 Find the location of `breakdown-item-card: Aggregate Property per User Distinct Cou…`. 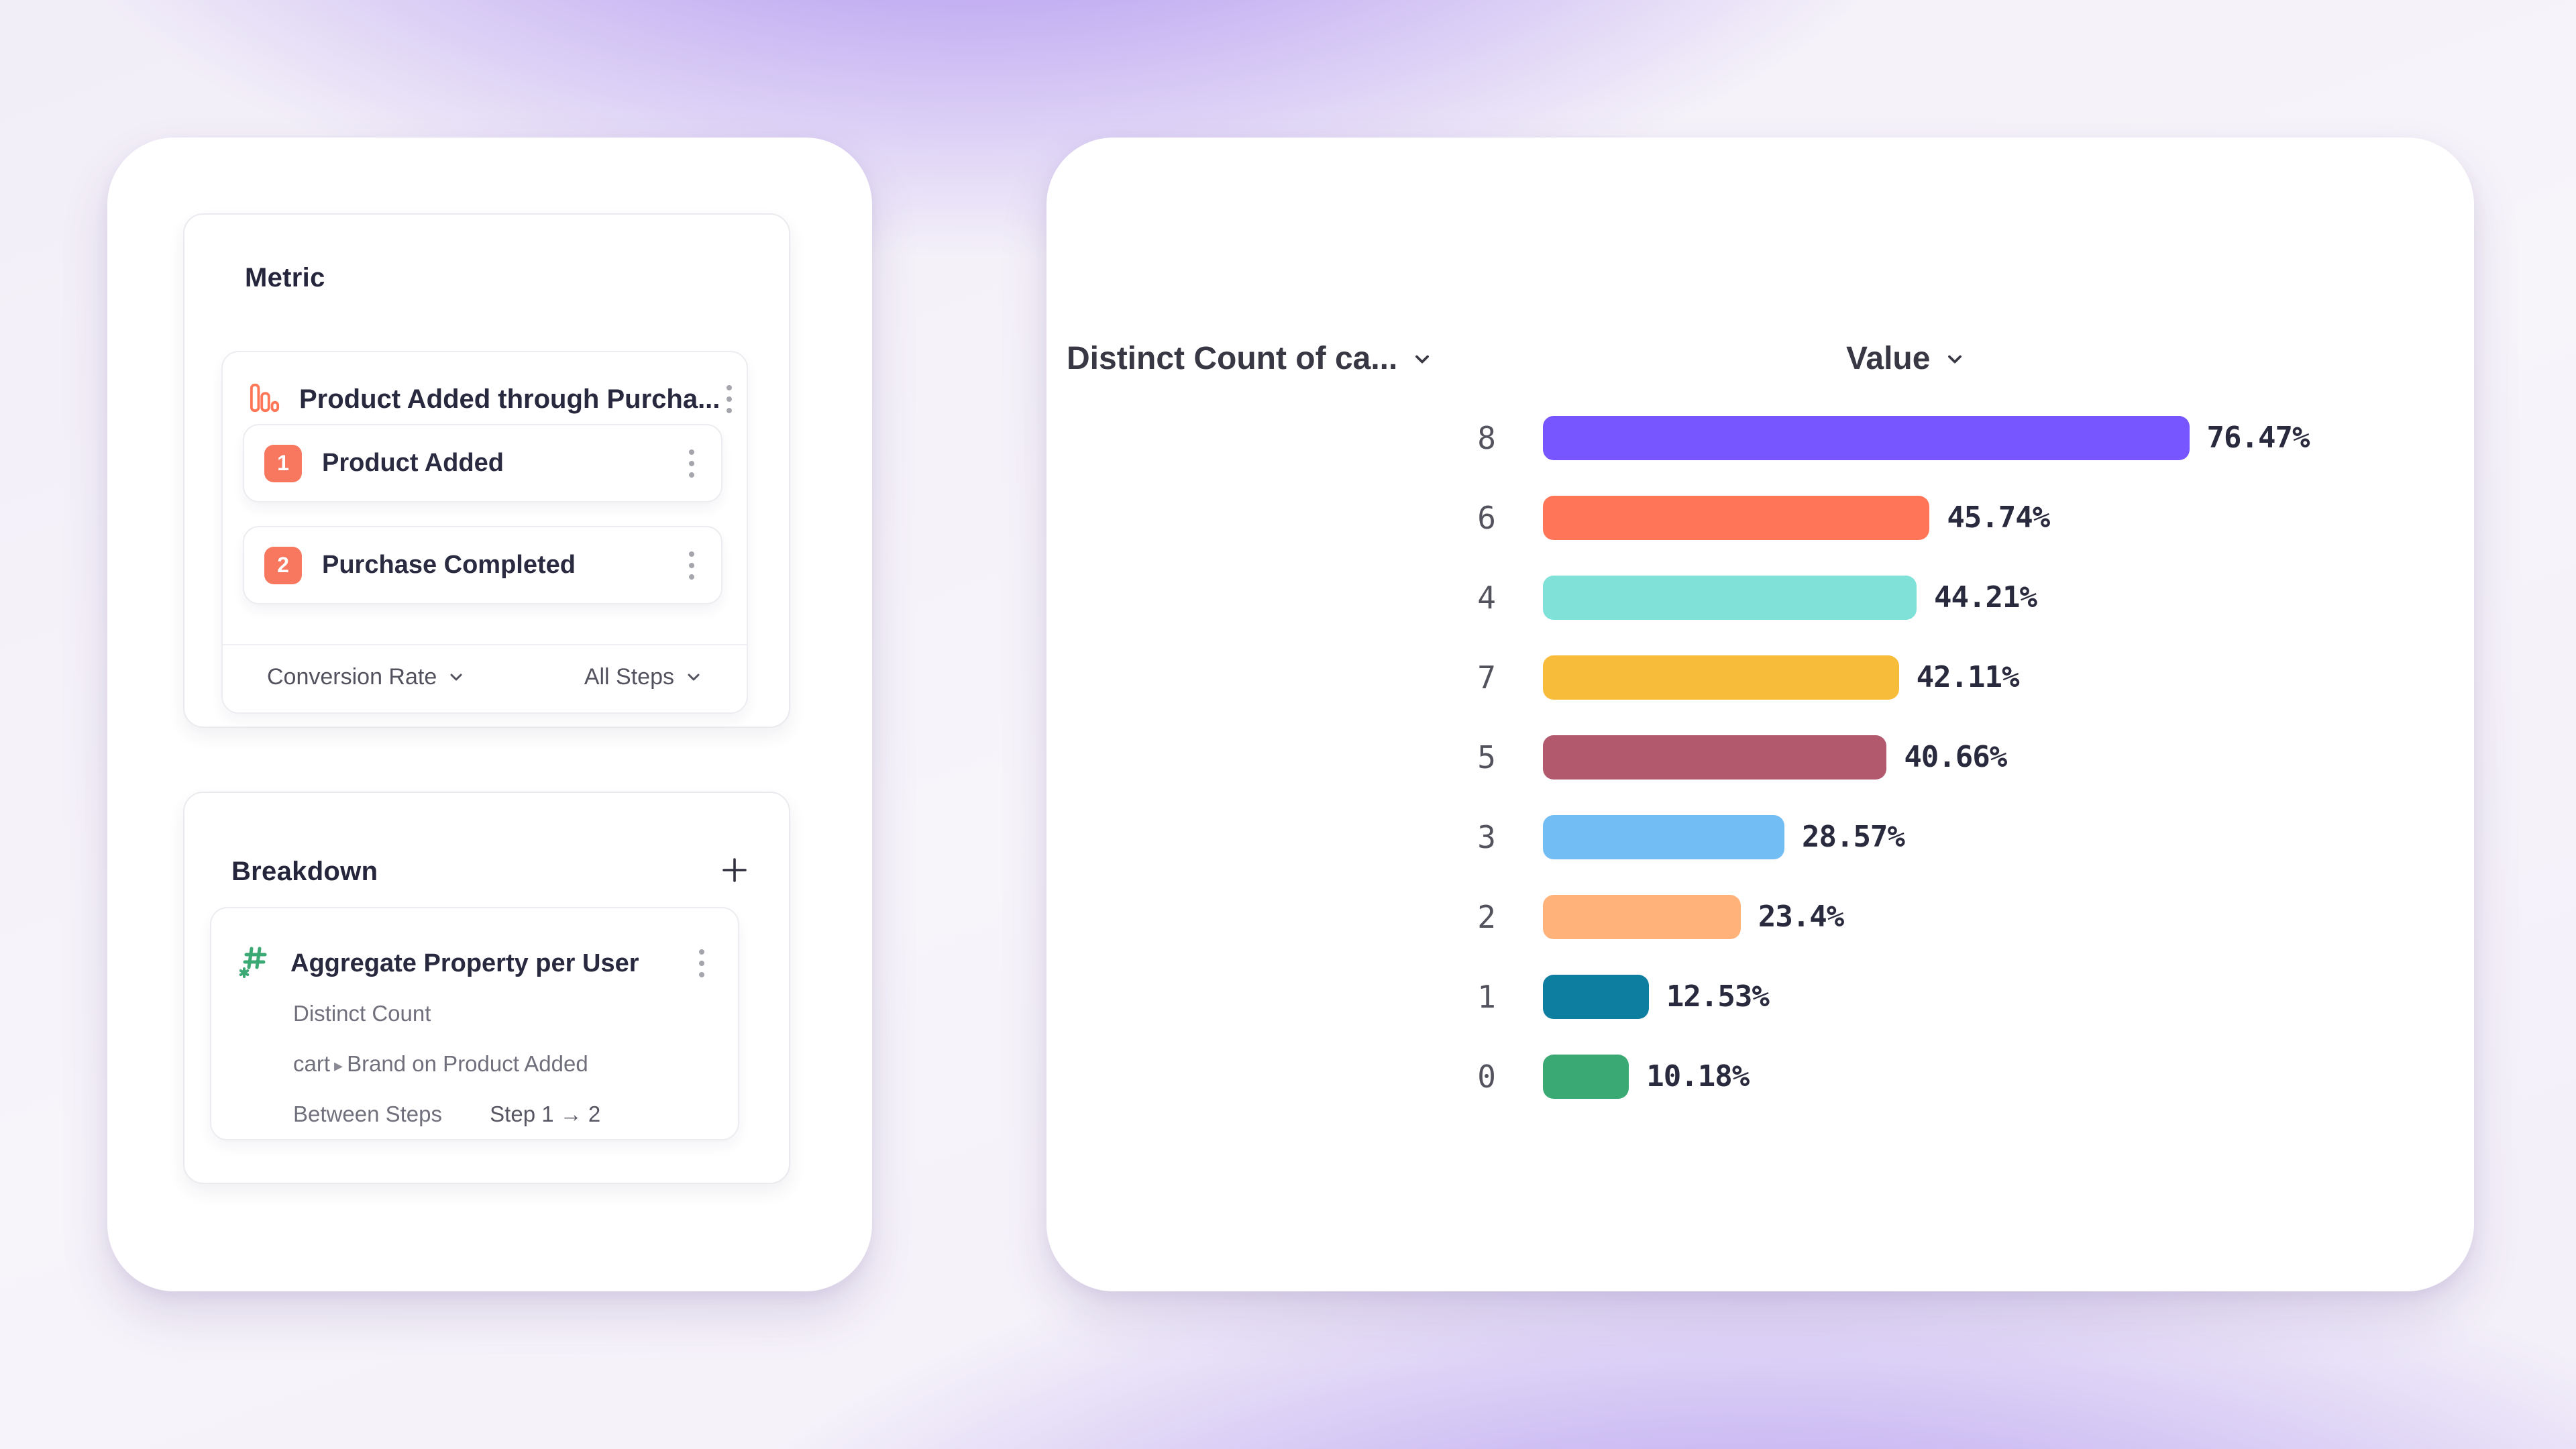

breakdown-item-card: Aggregate Property per User Distinct Cou… is located at coordinates (474, 1023).